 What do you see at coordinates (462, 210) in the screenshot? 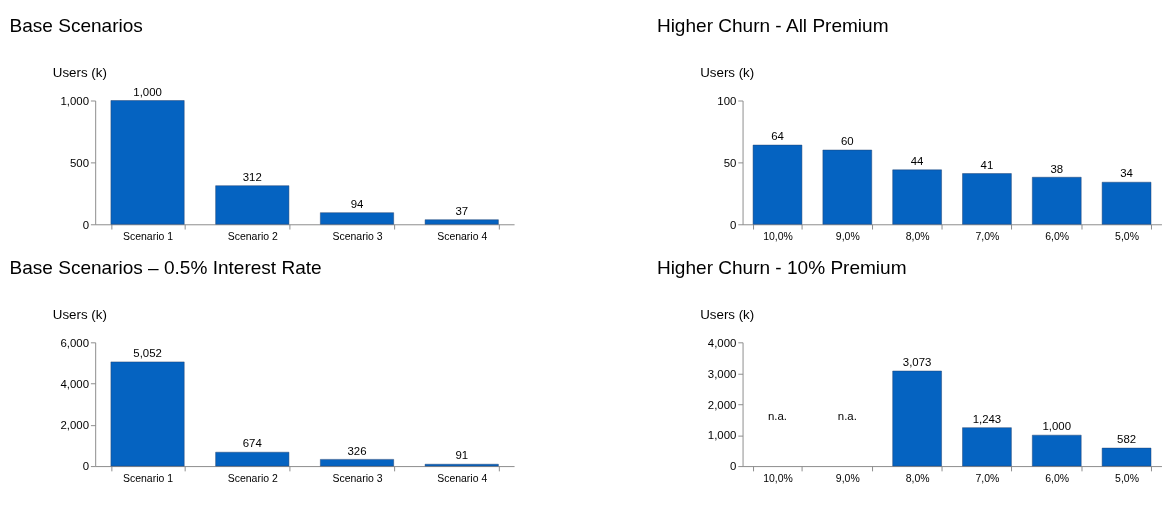
I see `data-label: 37` at bounding box center [462, 210].